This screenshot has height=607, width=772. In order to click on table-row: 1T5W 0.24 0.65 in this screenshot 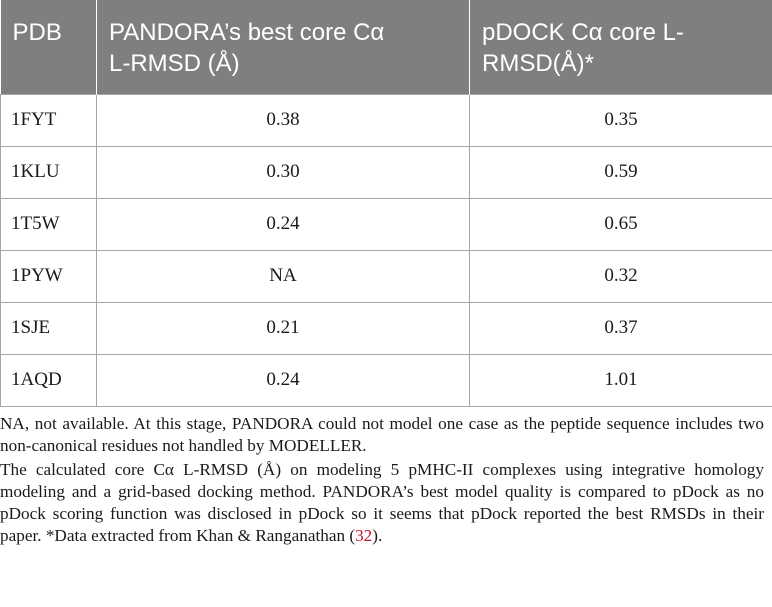, I will do `click(386, 224)`.